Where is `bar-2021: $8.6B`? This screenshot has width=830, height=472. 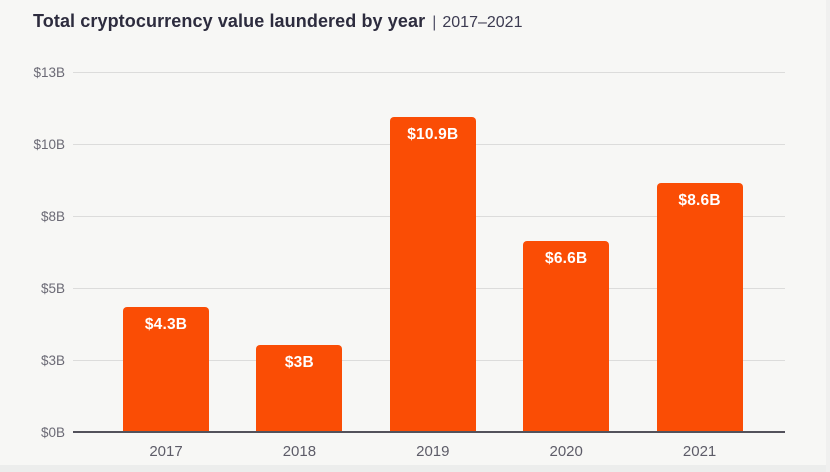 bar-2021: $8.6B is located at coordinates (699, 307).